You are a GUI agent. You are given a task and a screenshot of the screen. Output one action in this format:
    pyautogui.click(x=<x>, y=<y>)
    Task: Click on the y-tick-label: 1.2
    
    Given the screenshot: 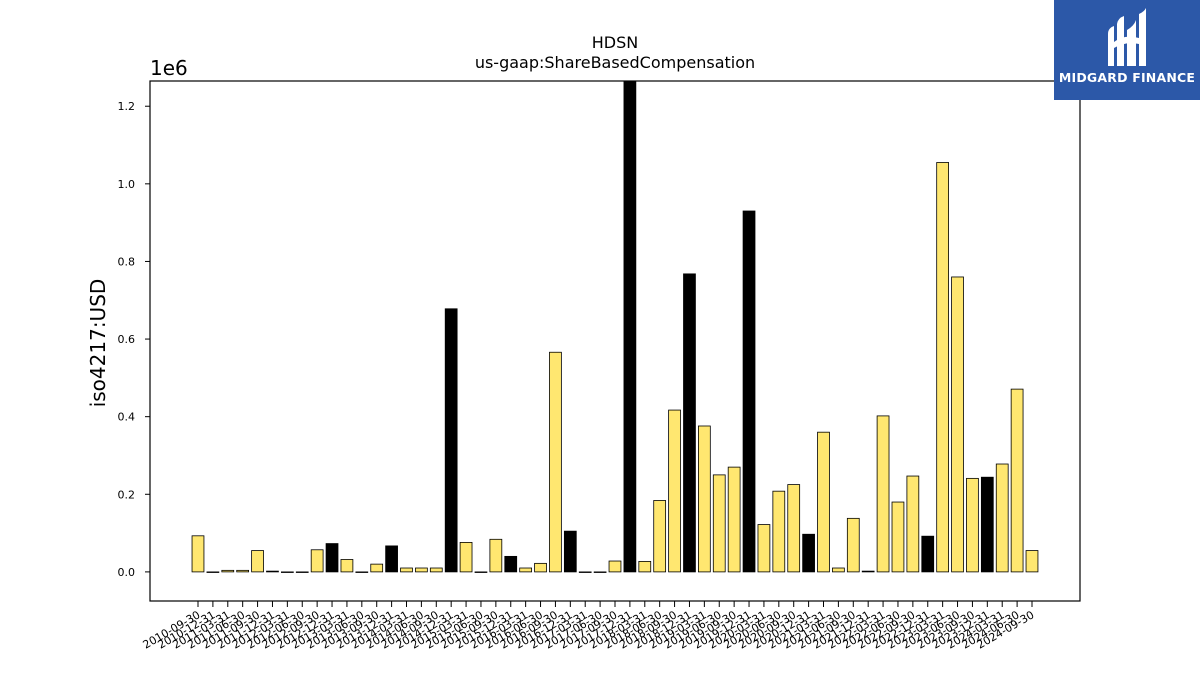 What is the action you would take?
    pyautogui.click(x=127, y=106)
    